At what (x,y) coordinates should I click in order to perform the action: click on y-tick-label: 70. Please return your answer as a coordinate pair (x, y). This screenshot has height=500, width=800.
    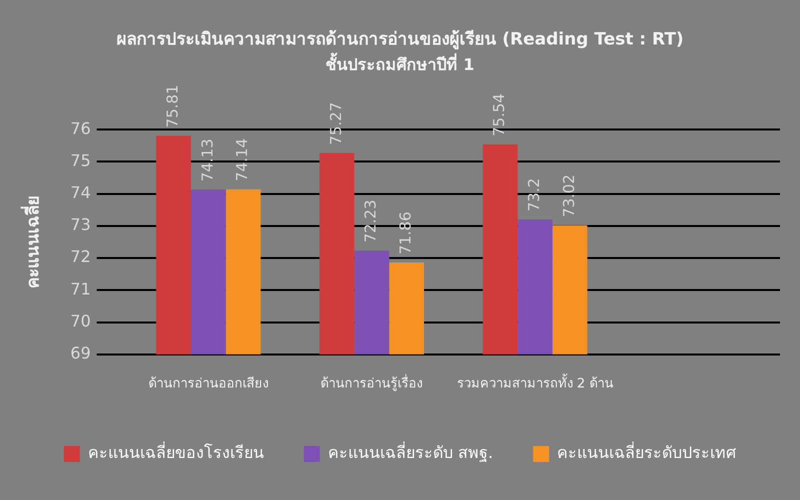
    Looking at the image, I should click on (80, 320).